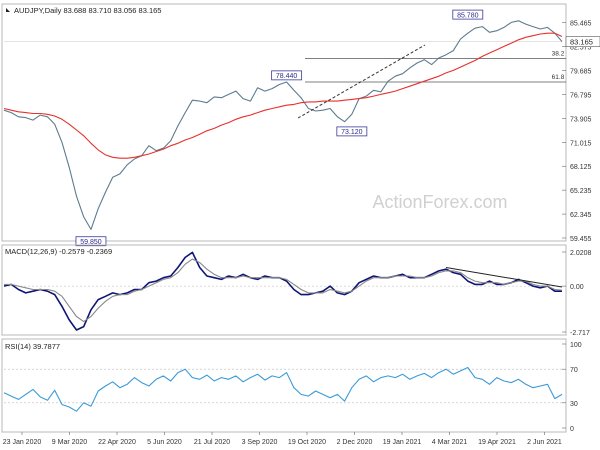 This screenshot has height=450, width=600. Describe the element at coordinates (577, 287) in the screenshot. I see `macd-tick-label: 0.00` at that location.